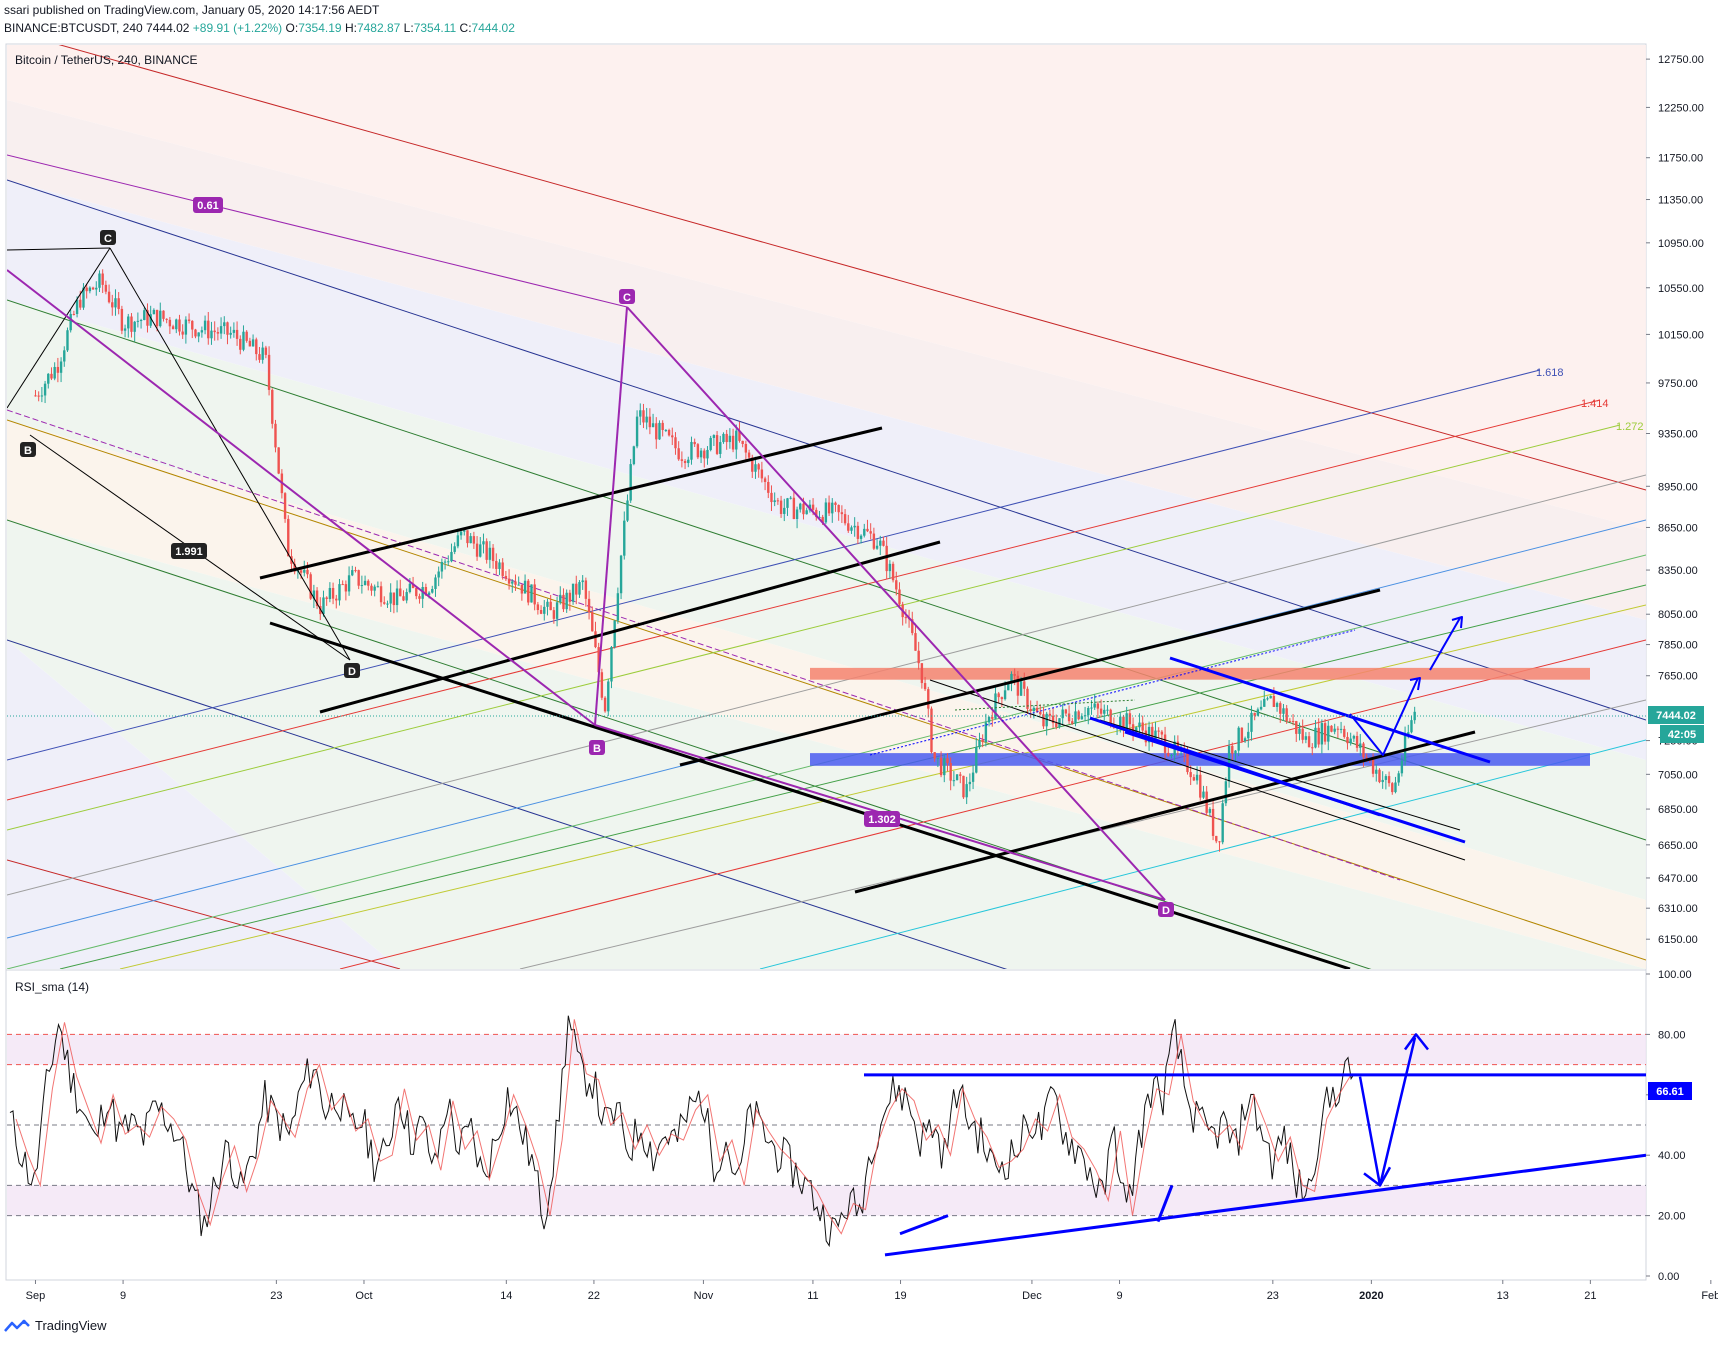  What do you see at coordinates (1678, 846) in the screenshot?
I see `price-tick-label: 6650.00` at bounding box center [1678, 846].